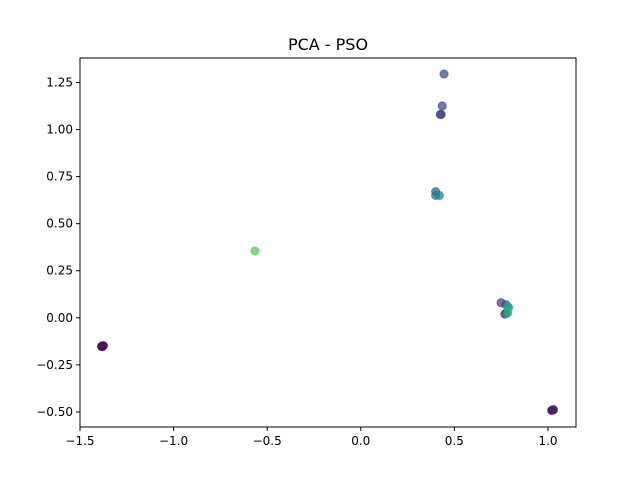  I want to click on x-tick-label: 0.5, so click(454, 441).